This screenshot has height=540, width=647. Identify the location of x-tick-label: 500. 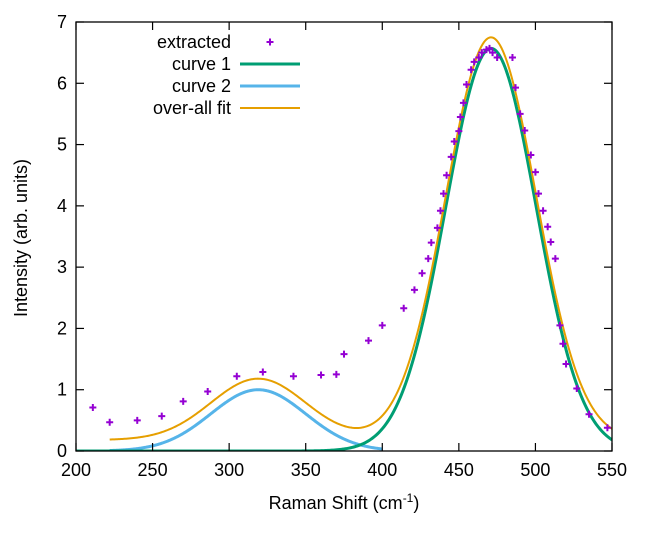
(535, 470).